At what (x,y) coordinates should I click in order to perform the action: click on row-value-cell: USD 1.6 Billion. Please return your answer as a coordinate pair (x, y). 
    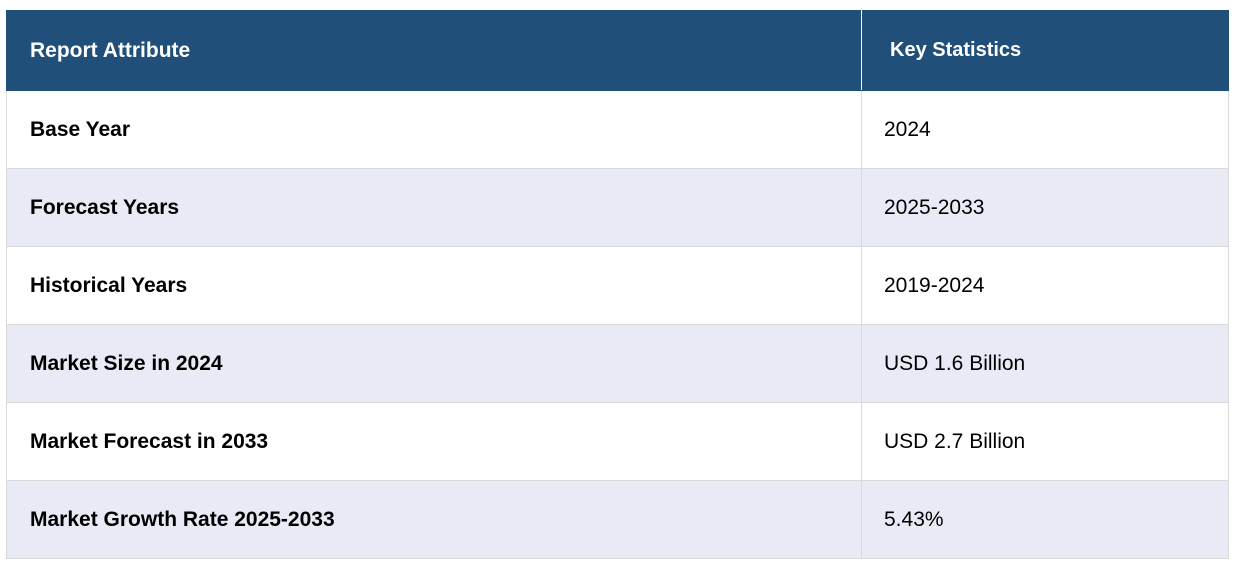
    Looking at the image, I should click on (1045, 363).